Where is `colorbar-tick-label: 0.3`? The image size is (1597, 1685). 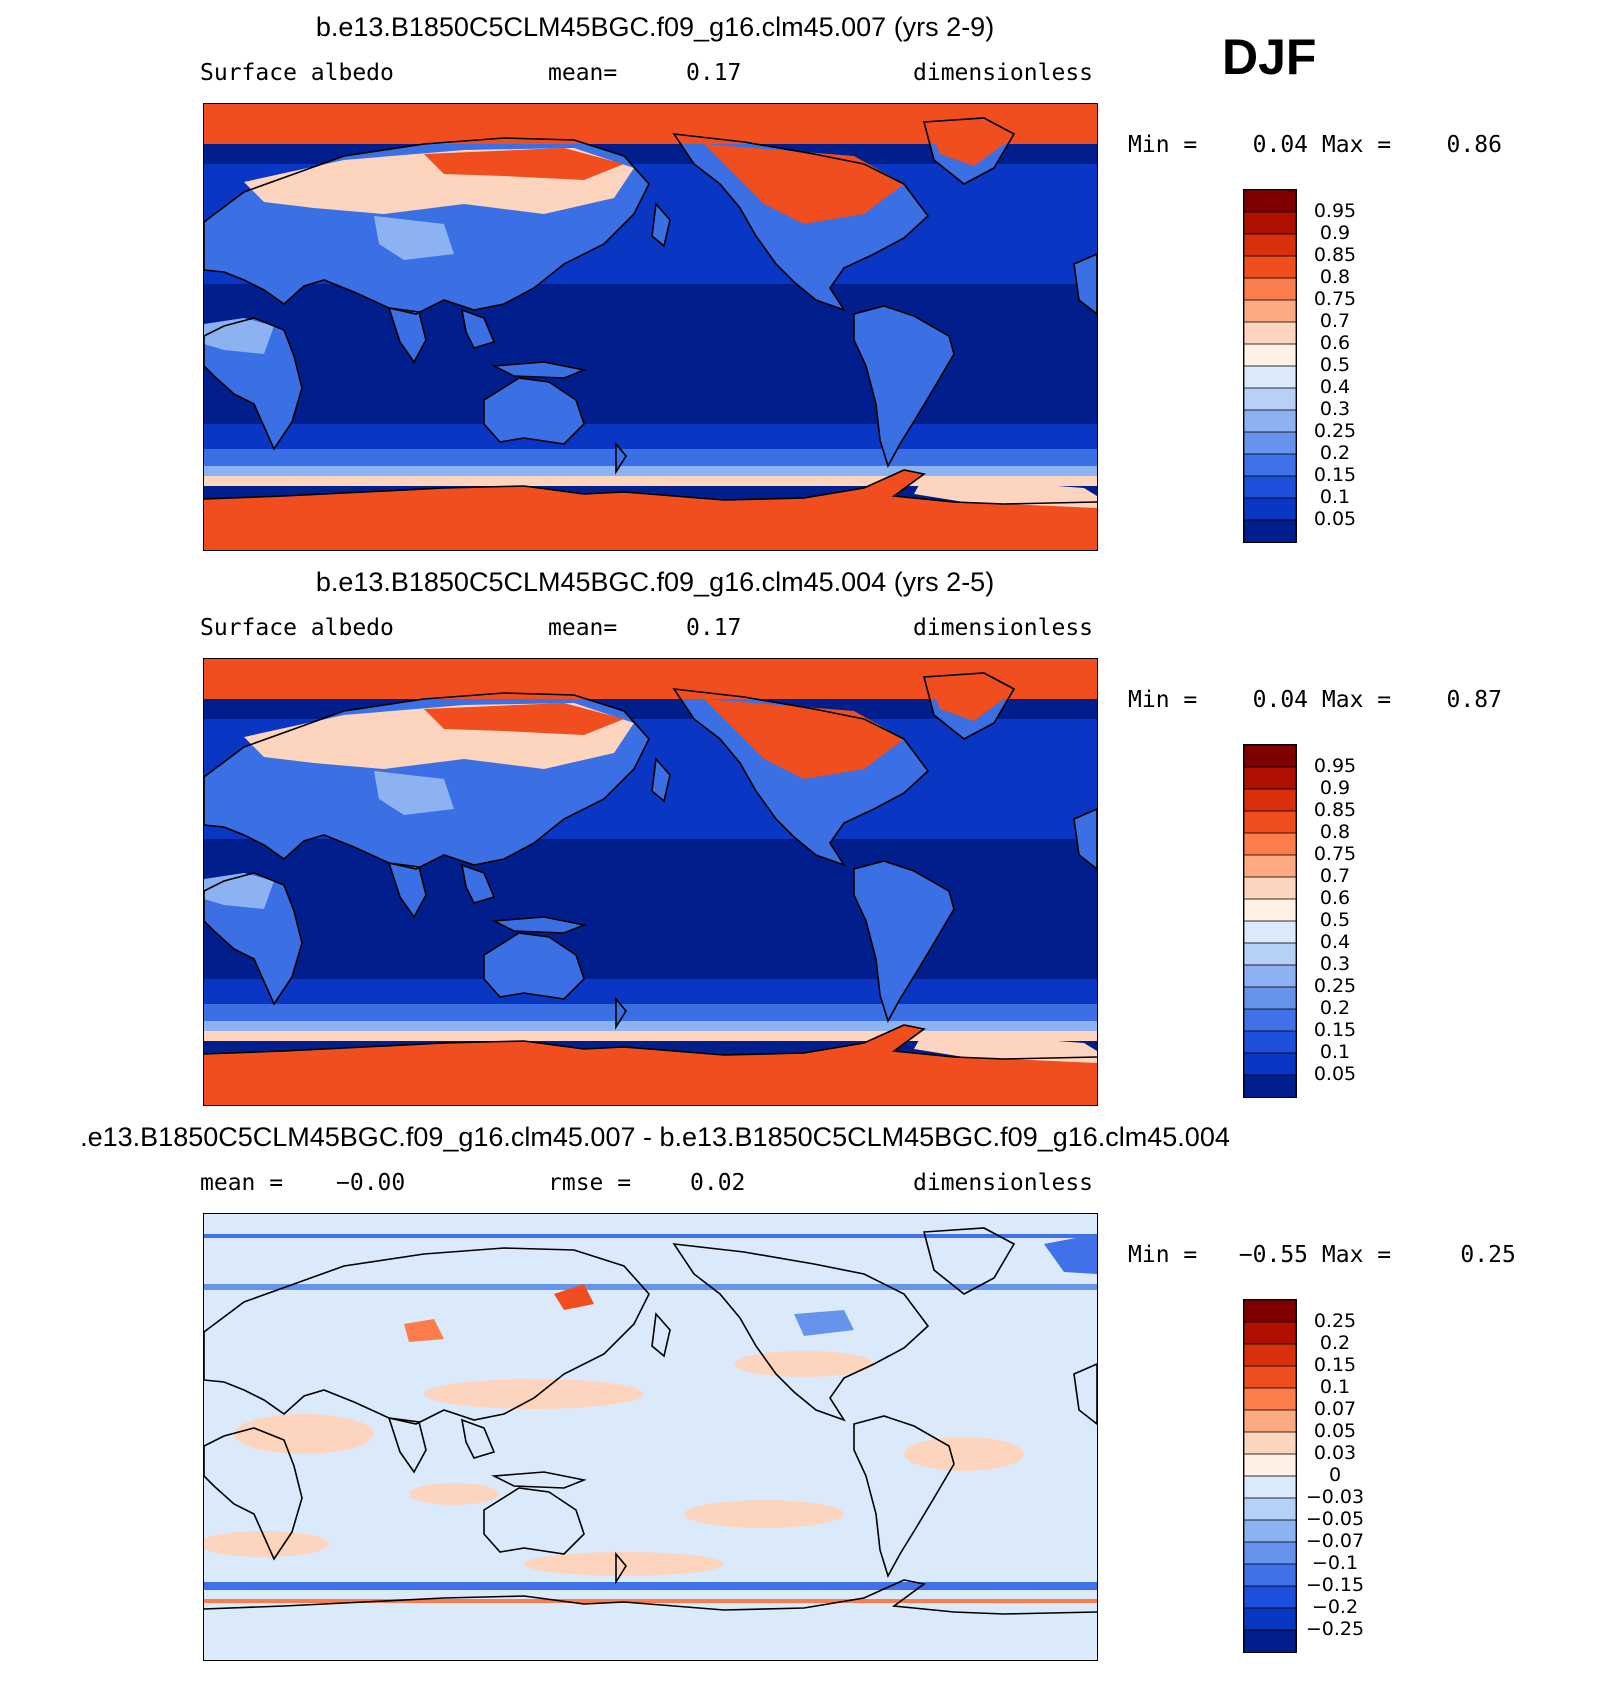 colorbar-tick-label: 0.3 is located at coordinates (1335, 964).